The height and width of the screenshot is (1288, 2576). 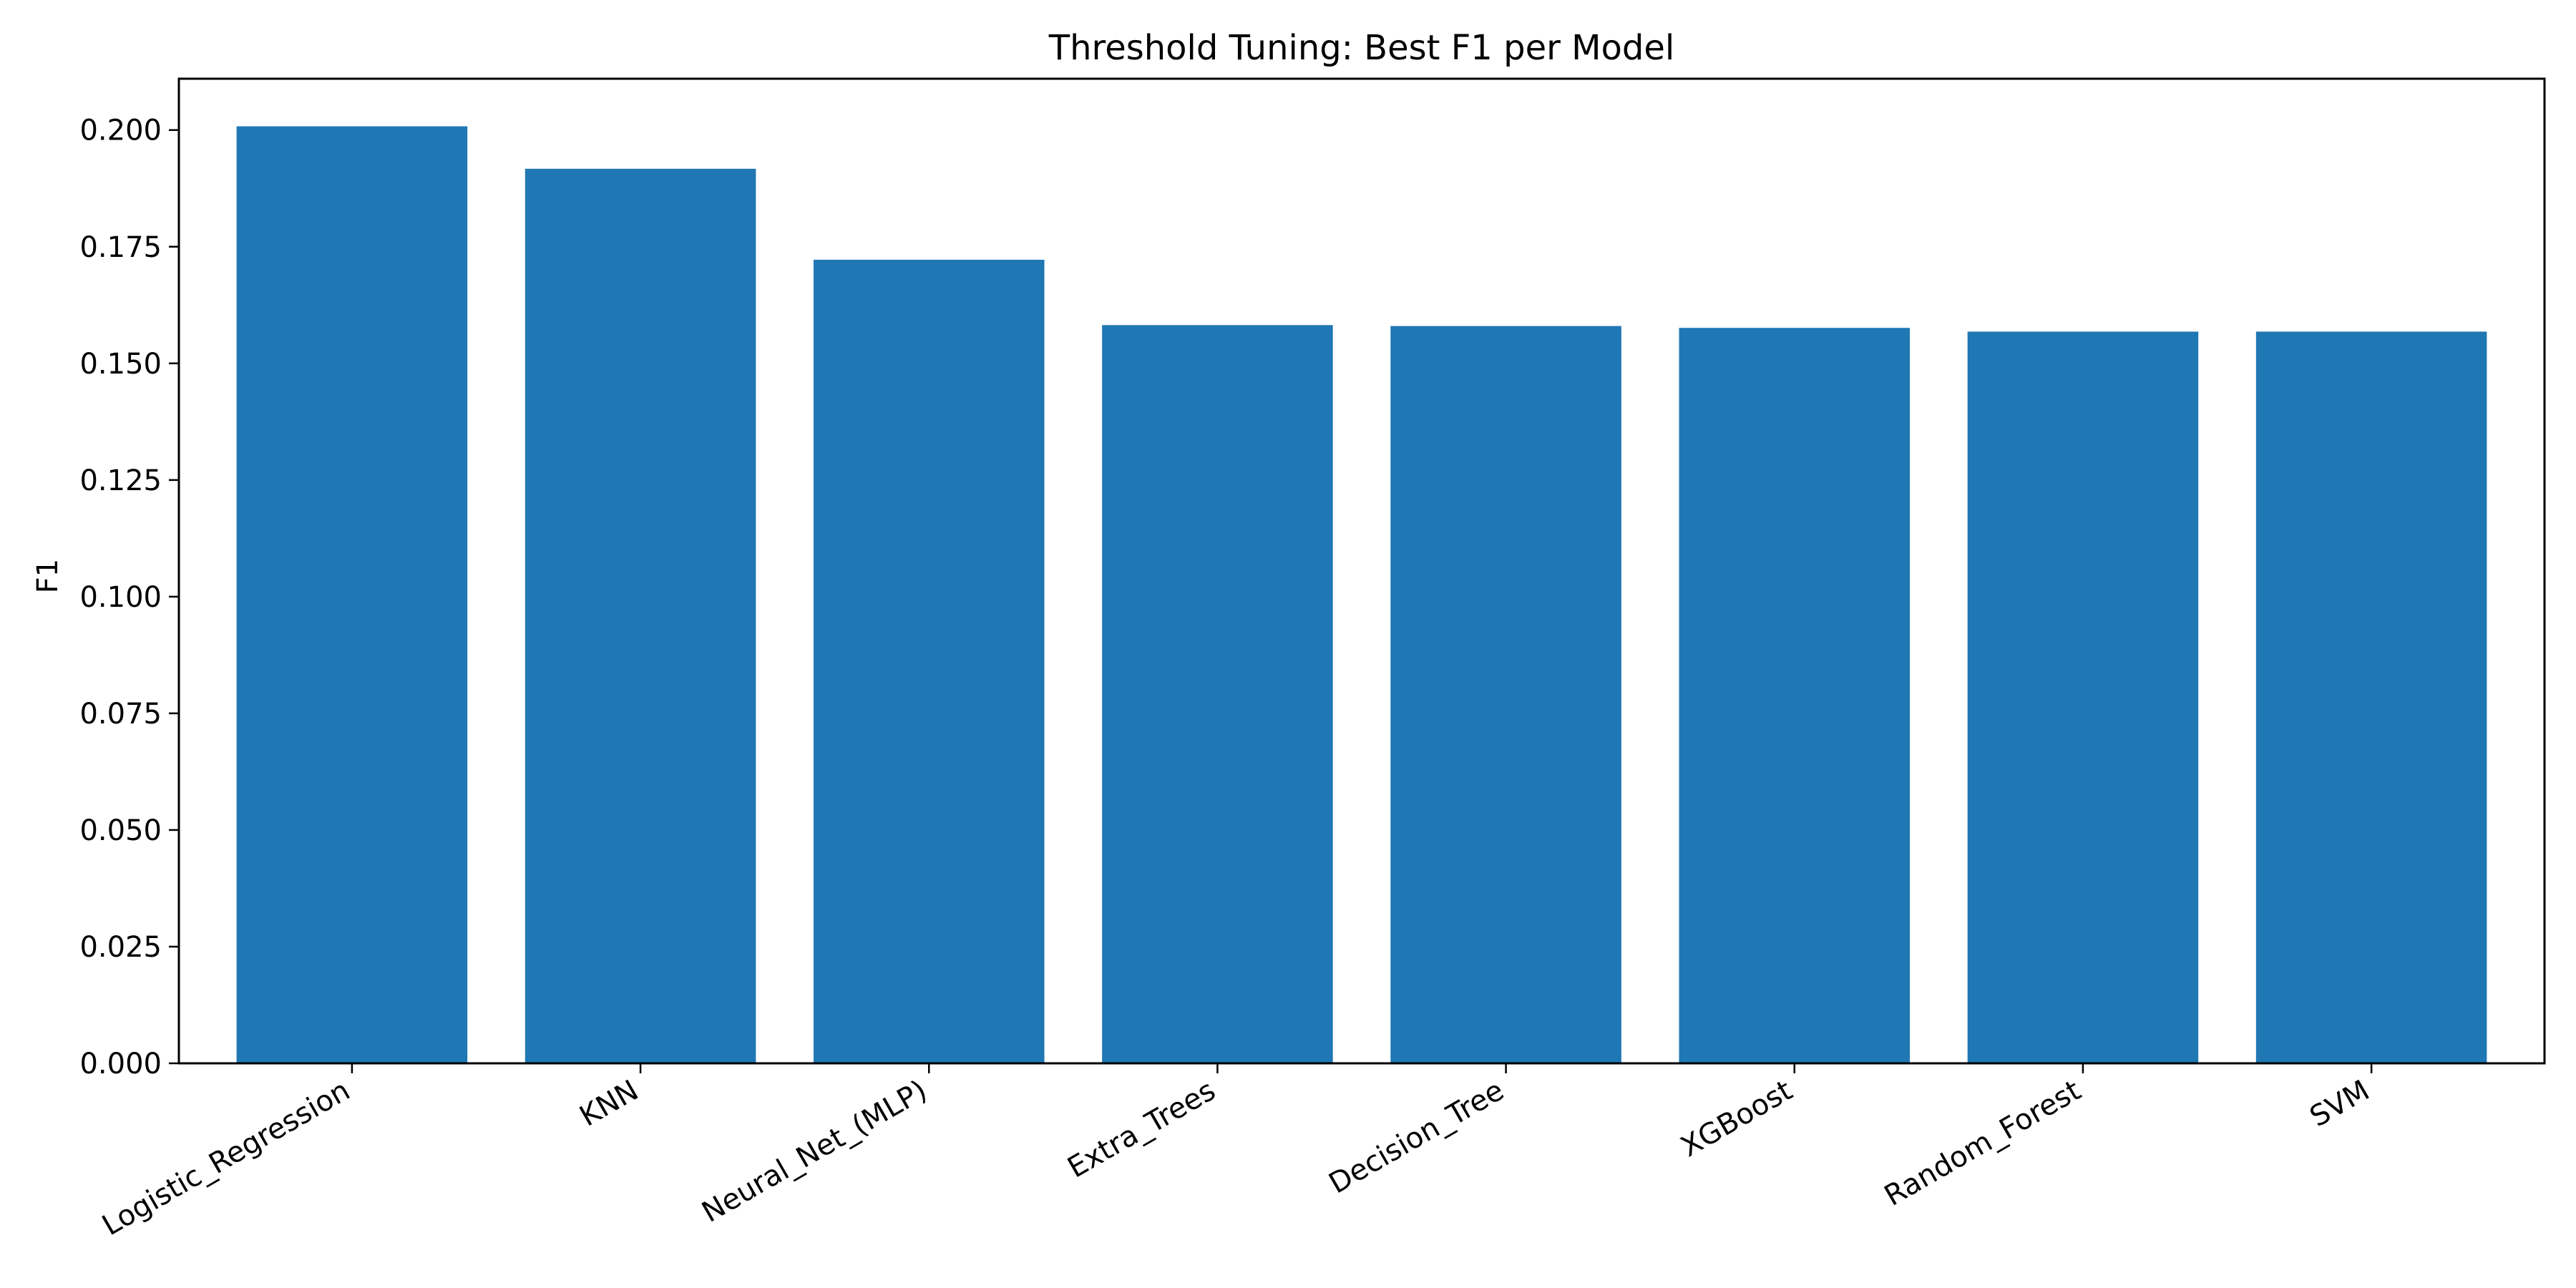 What do you see at coordinates (120, 597) in the screenshot?
I see `y-tick-label: 0.100` at bounding box center [120, 597].